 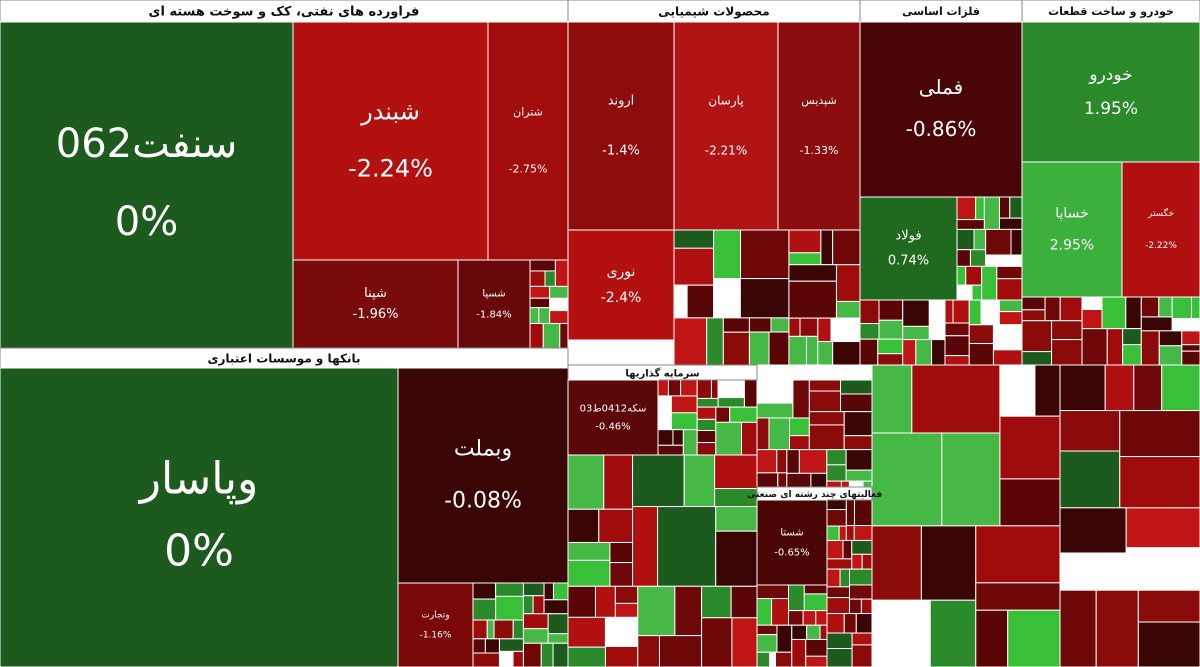 What do you see at coordinates (814, 495) in the screenshot?
I see `group-title: فعالیتهای چند رشته ای صنعتی` at bounding box center [814, 495].